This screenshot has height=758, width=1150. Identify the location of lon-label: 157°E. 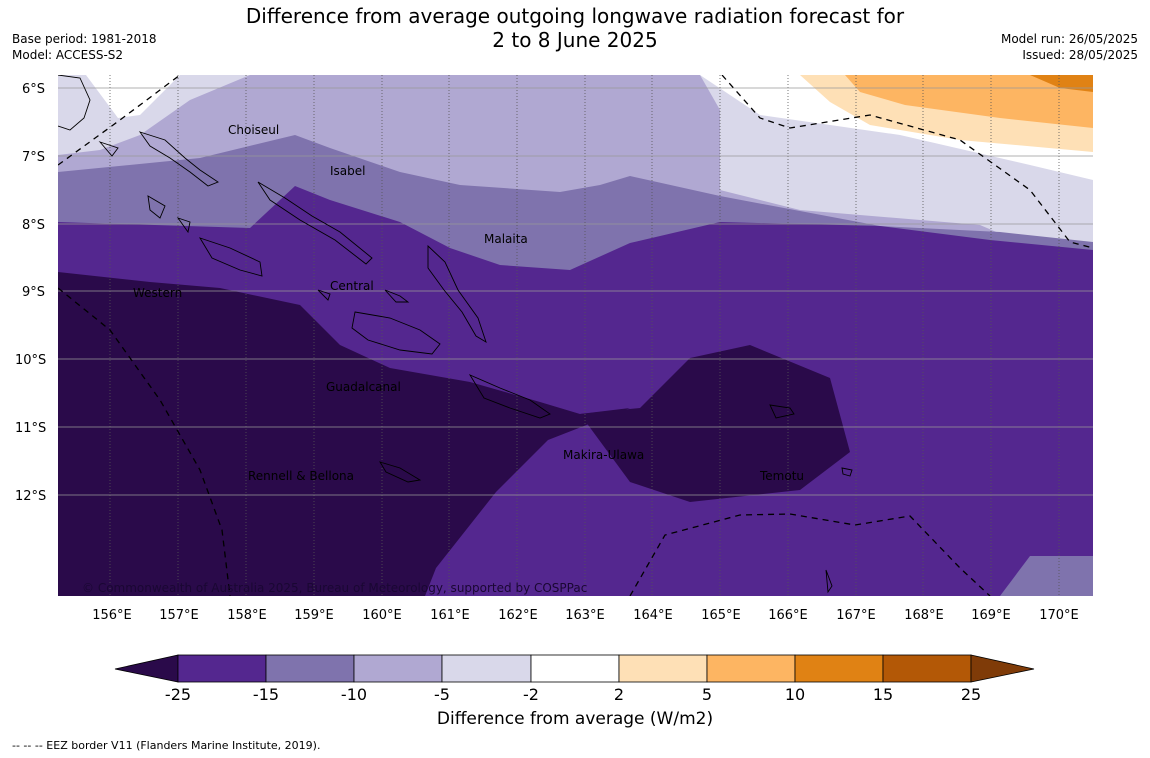
(179, 615).